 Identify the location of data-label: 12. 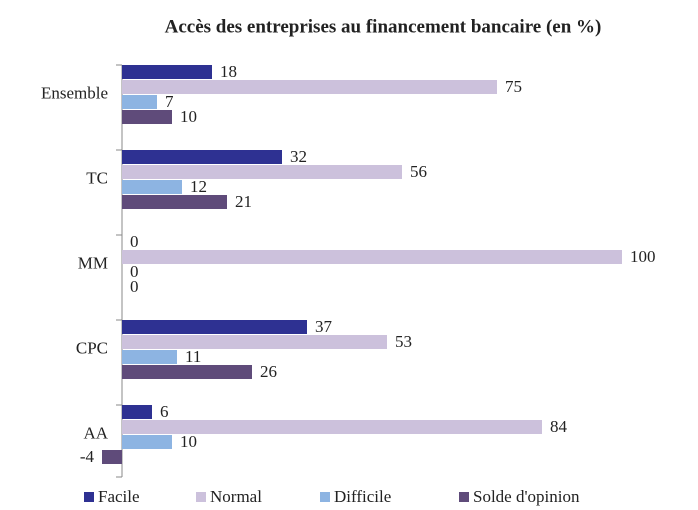
(198, 186).